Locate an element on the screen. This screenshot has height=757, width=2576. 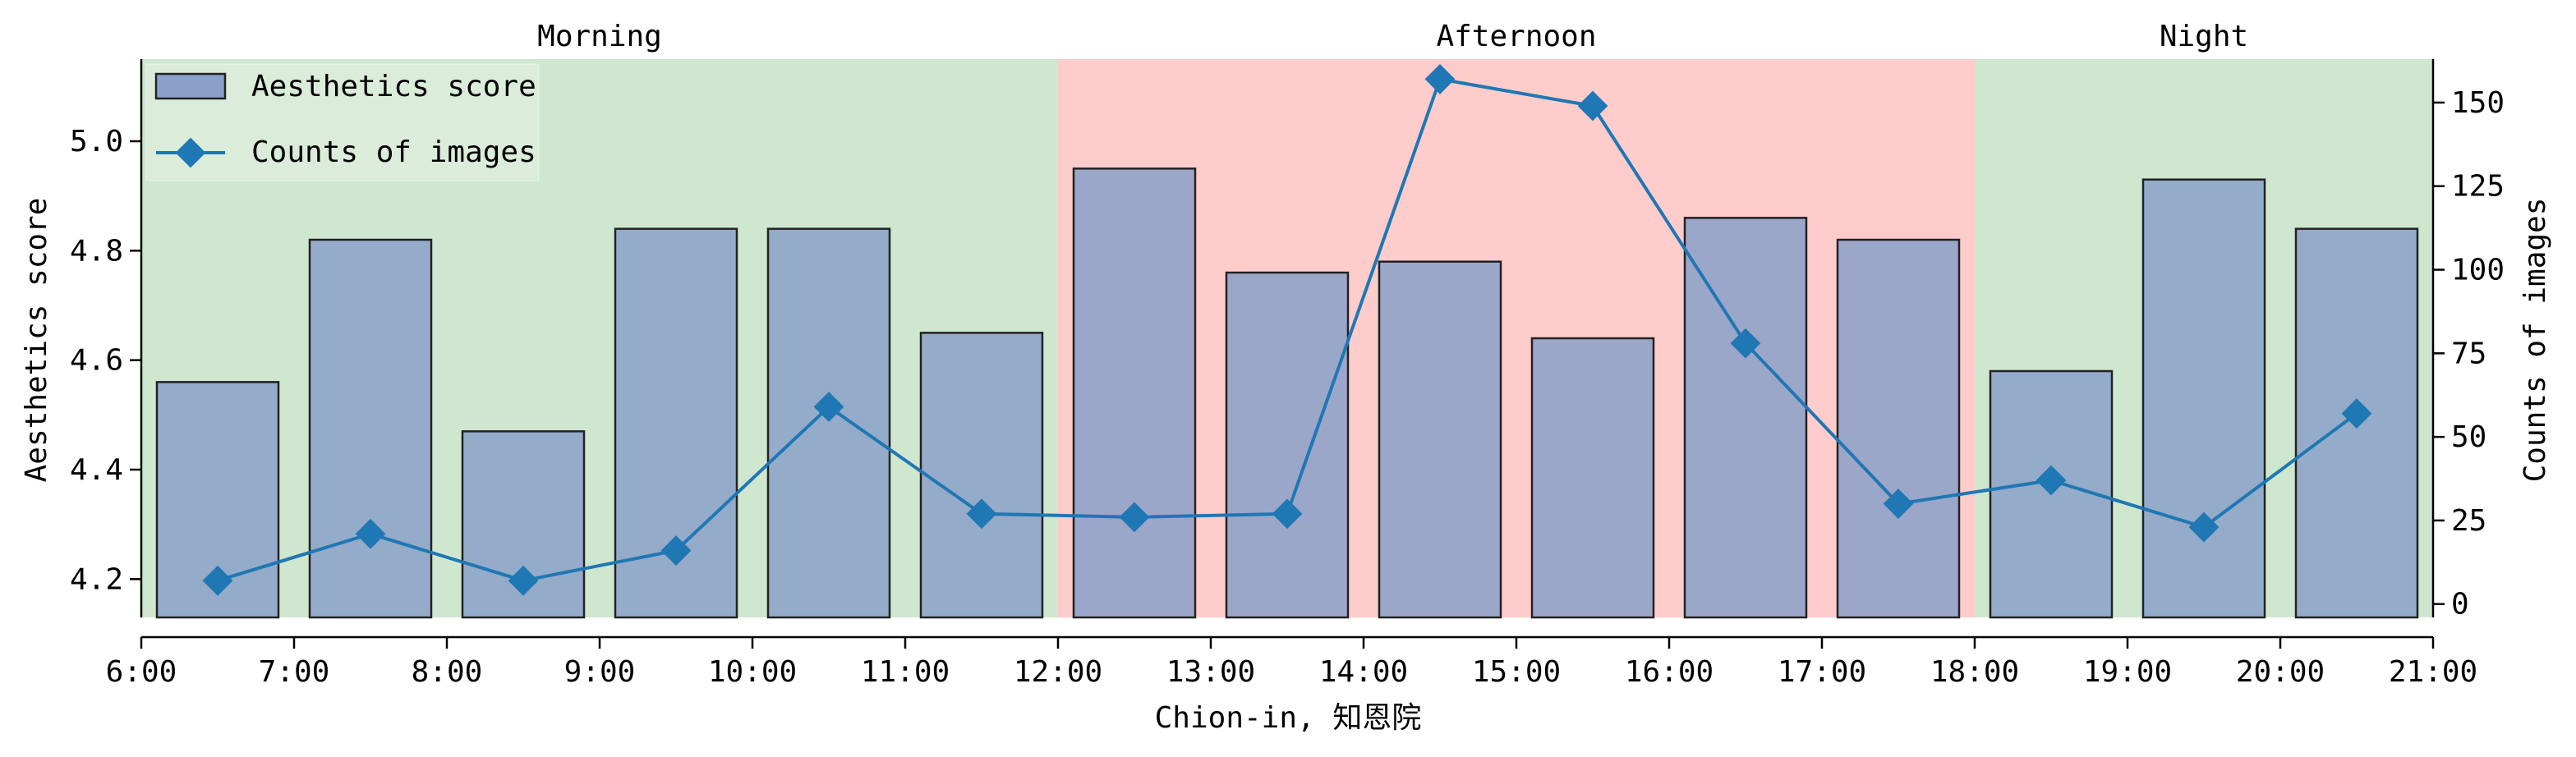
y-left-tick-label: 5.0 is located at coordinates (96, 141).